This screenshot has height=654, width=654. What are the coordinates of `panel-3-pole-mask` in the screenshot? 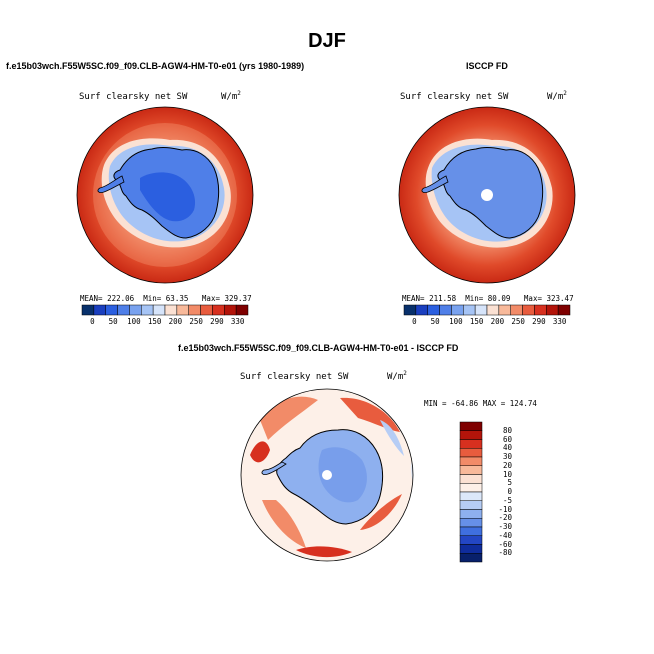 It's located at (327, 475).